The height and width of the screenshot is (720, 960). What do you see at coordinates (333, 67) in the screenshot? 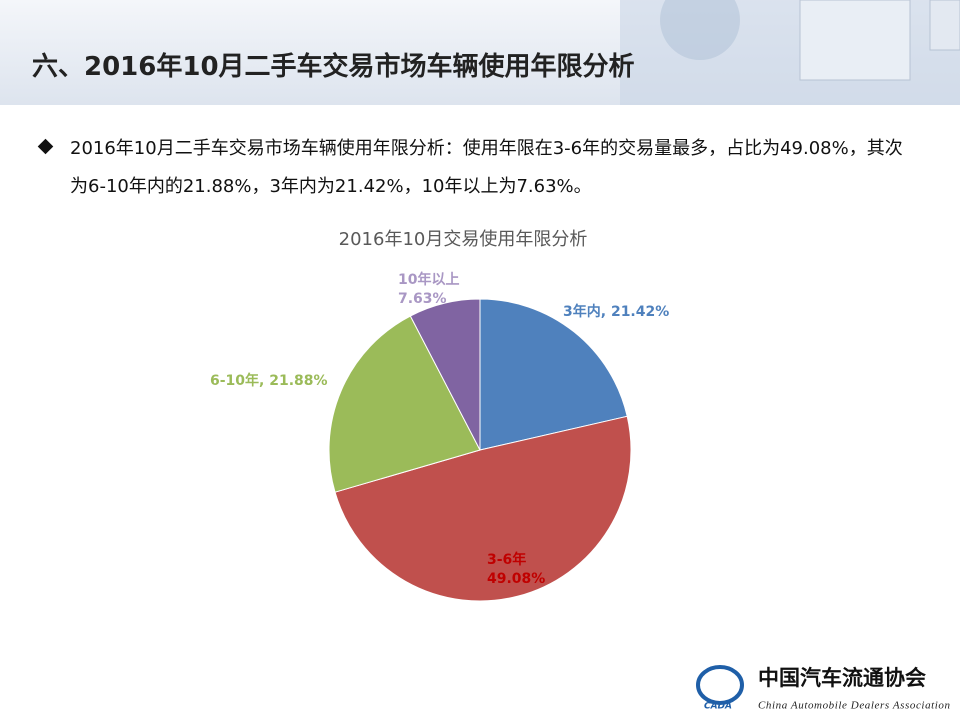
I see `slide-title: 六、2016年10月二手车交易市场车辆使用年限分析` at bounding box center [333, 67].